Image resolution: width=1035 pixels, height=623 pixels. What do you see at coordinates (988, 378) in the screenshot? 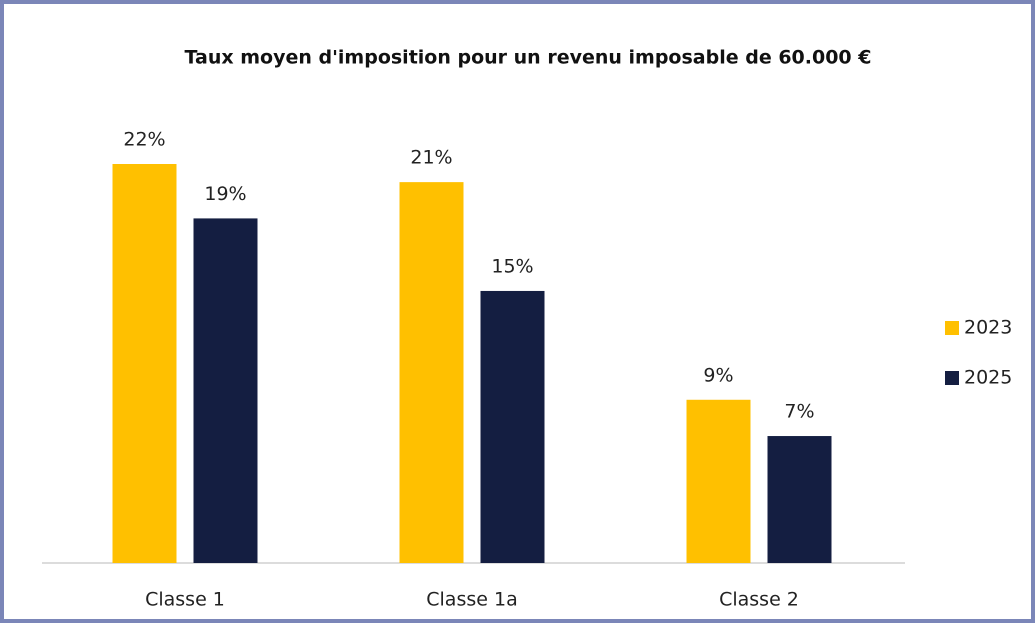
I see `legend-label: 2025` at bounding box center [988, 378].